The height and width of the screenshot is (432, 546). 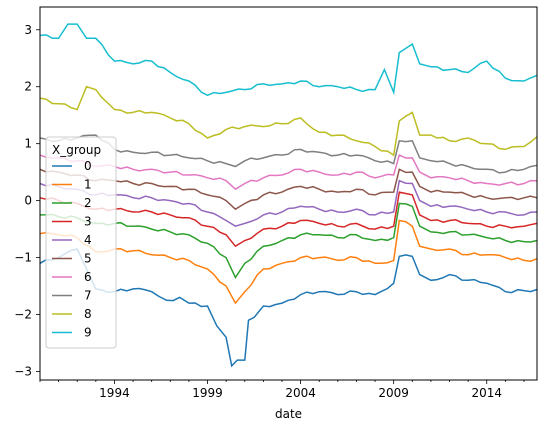 I want to click on y-tick-label: 3, so click(x=28, y=30).